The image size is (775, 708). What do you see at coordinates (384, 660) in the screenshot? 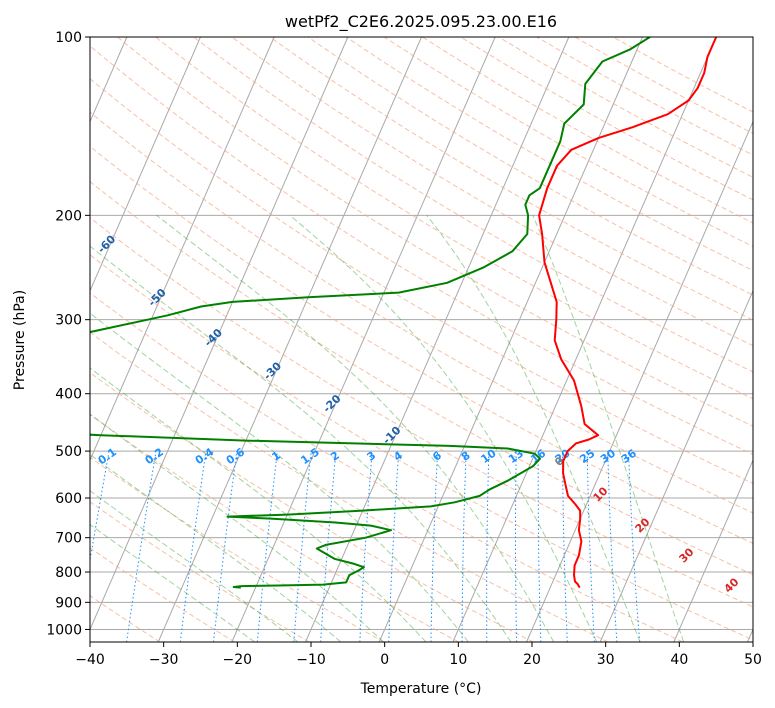
I see `x-tick-label: 0` at bounding box center [384, 660].